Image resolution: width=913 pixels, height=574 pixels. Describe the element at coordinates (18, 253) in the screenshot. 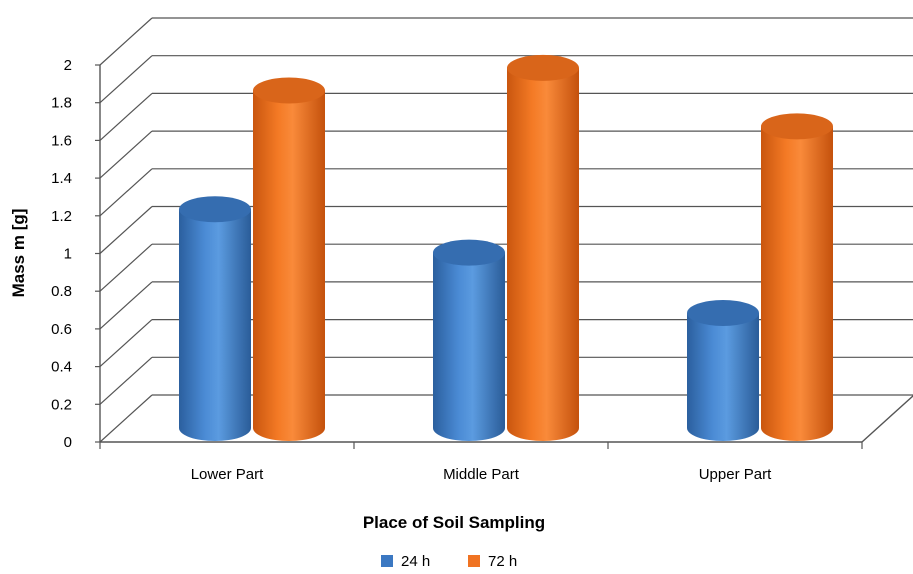

I see `y-axis-title: Mass m [g]` at that location.